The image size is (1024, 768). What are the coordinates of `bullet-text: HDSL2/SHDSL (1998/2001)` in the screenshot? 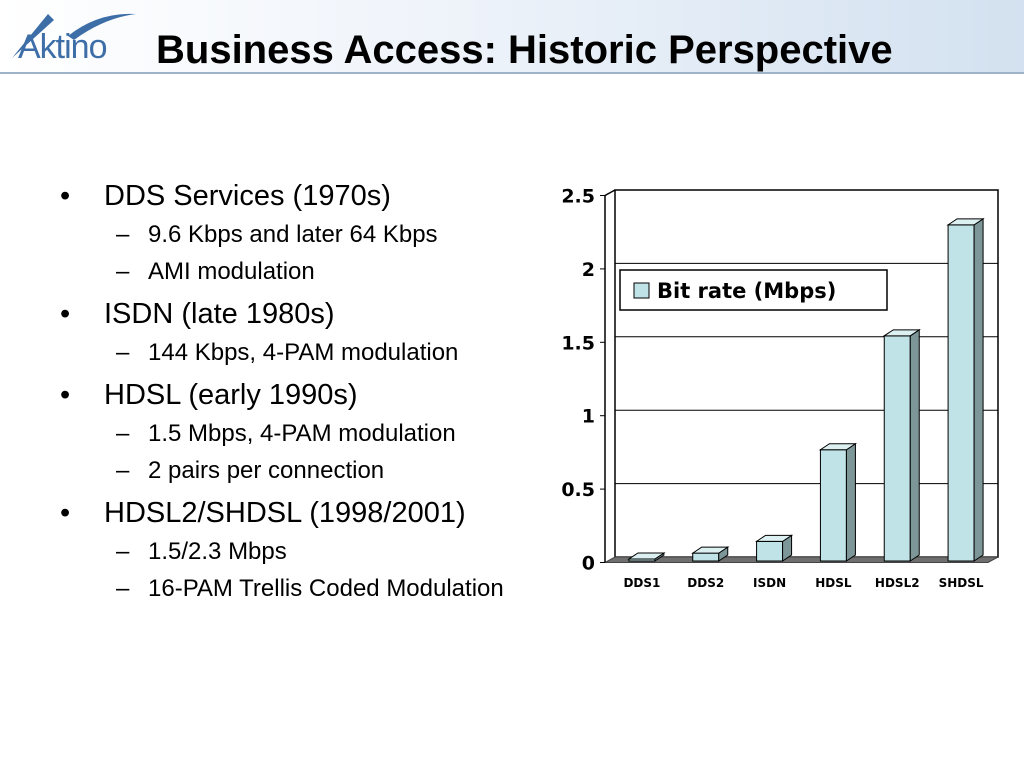 It's located at (285, 513).